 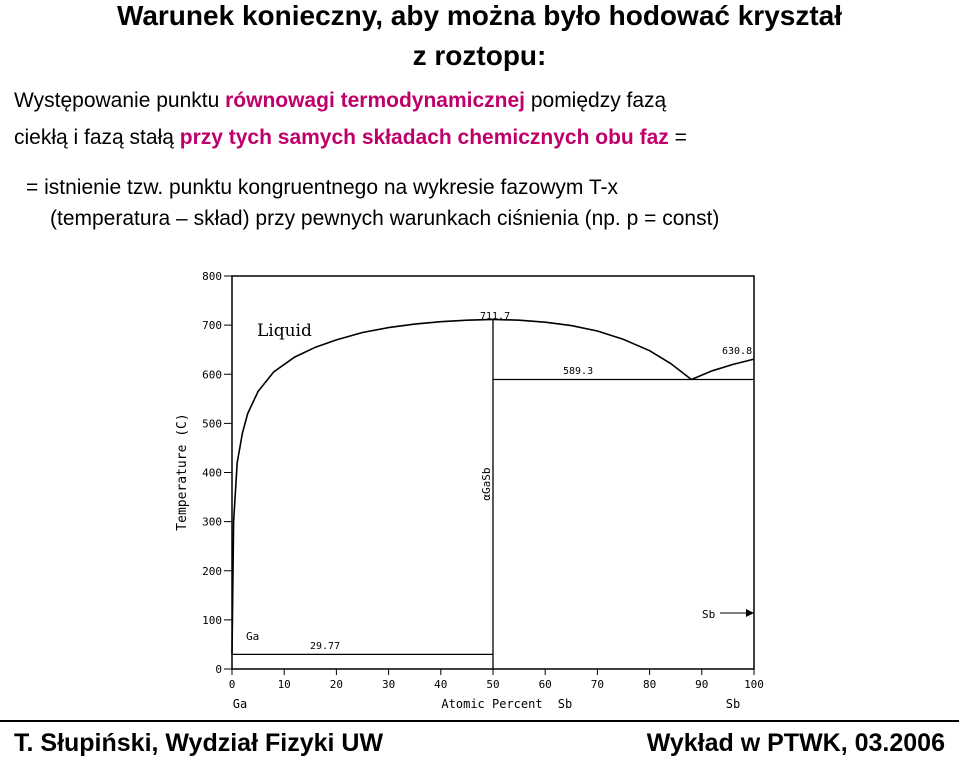 What do you see at coordinates (701, 684) in the screenshot?
I see `x-tick-label: 90` at bounding box center [701, 684].